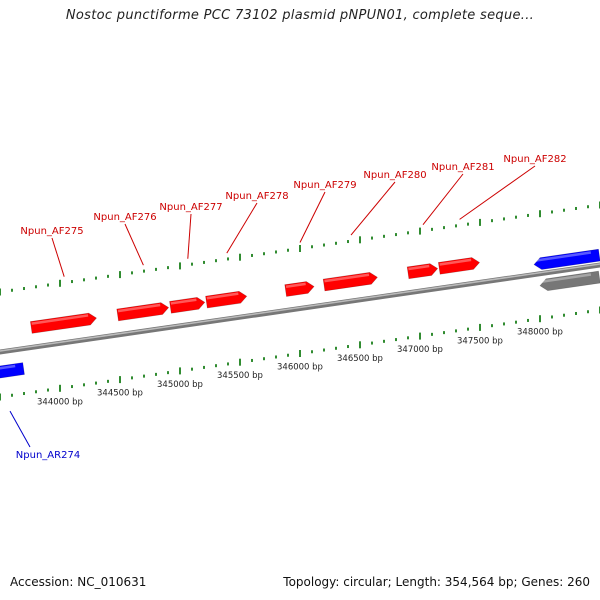 The width and height of the screenshot is (600, 600). I want to click on bp-tick-label: 347500 bp, so click(480, 341).